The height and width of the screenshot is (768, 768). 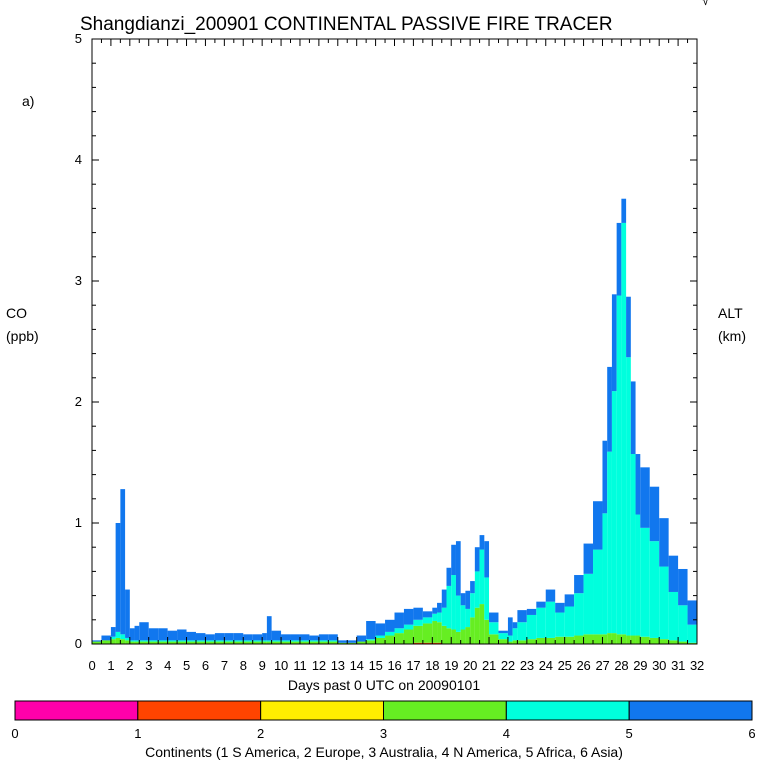 What do you see at coordinates (470, 665) in the screenshot?
I see `x-tick-label-20: 20` at bounding box center [470, 665].